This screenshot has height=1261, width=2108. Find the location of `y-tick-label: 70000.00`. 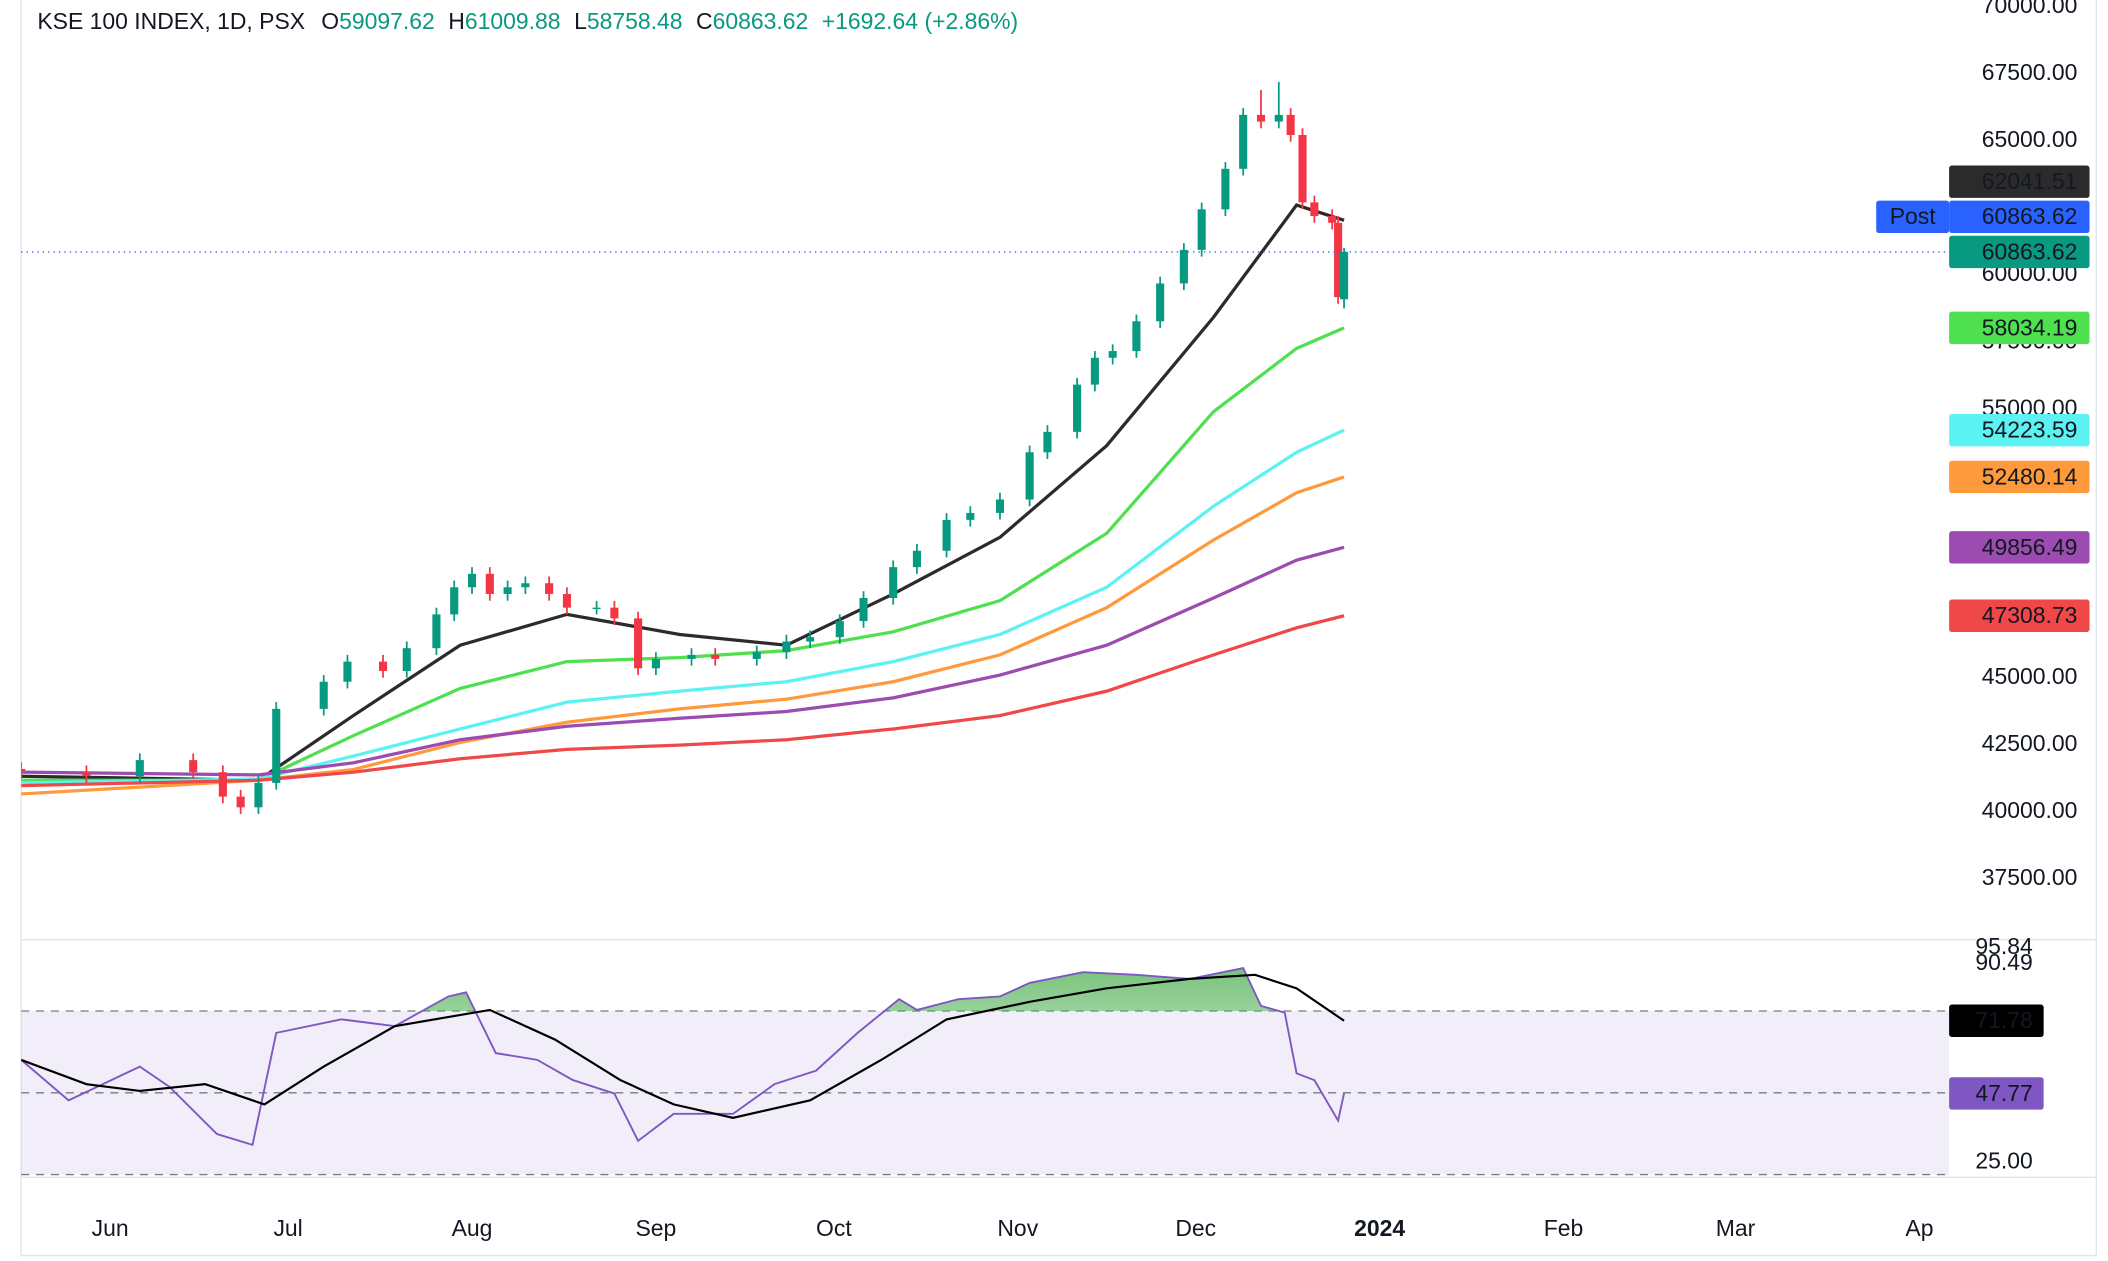

y-tick-label: 70000.00 is located at coordinates (2030, 9).